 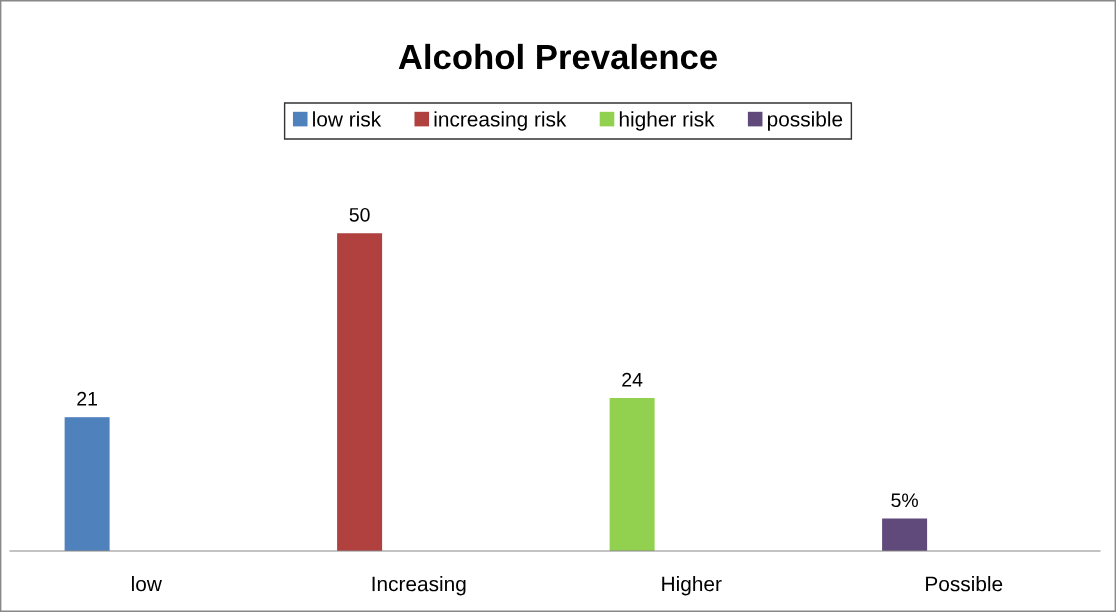 I want to click on data-label: 21, so click(x=87, y=398).